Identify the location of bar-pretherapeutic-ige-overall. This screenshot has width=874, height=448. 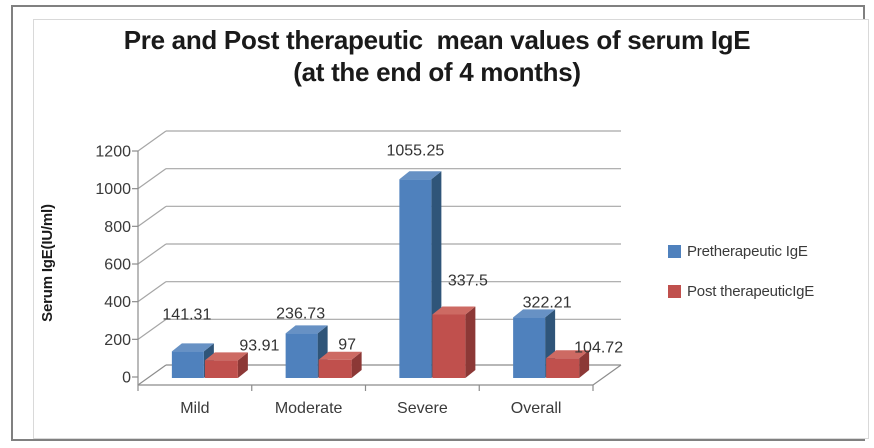
(529, 347).